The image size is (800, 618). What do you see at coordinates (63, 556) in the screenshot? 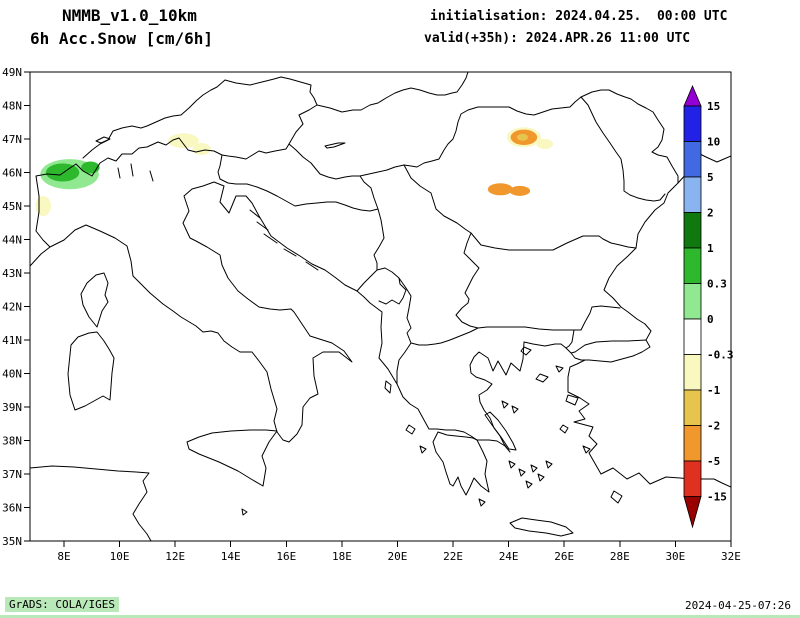
I see `lon-tick-label: 8E` at bounding box center [63, 556].